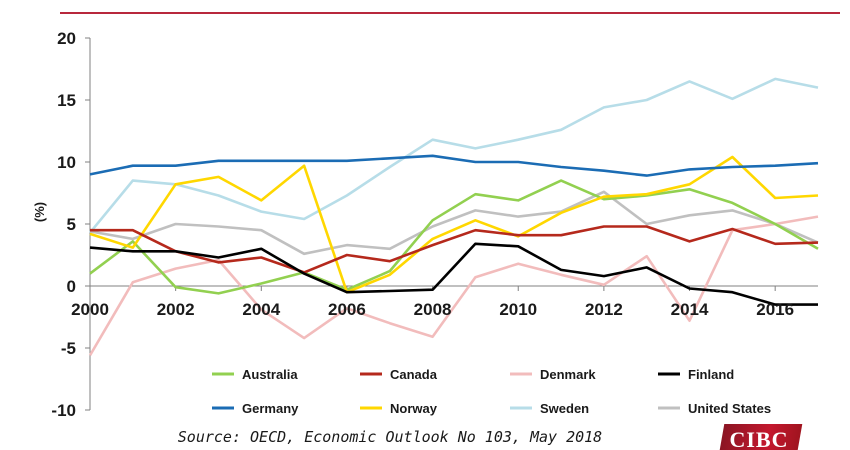  I want to click on series-line-finland, so click(453, 274).